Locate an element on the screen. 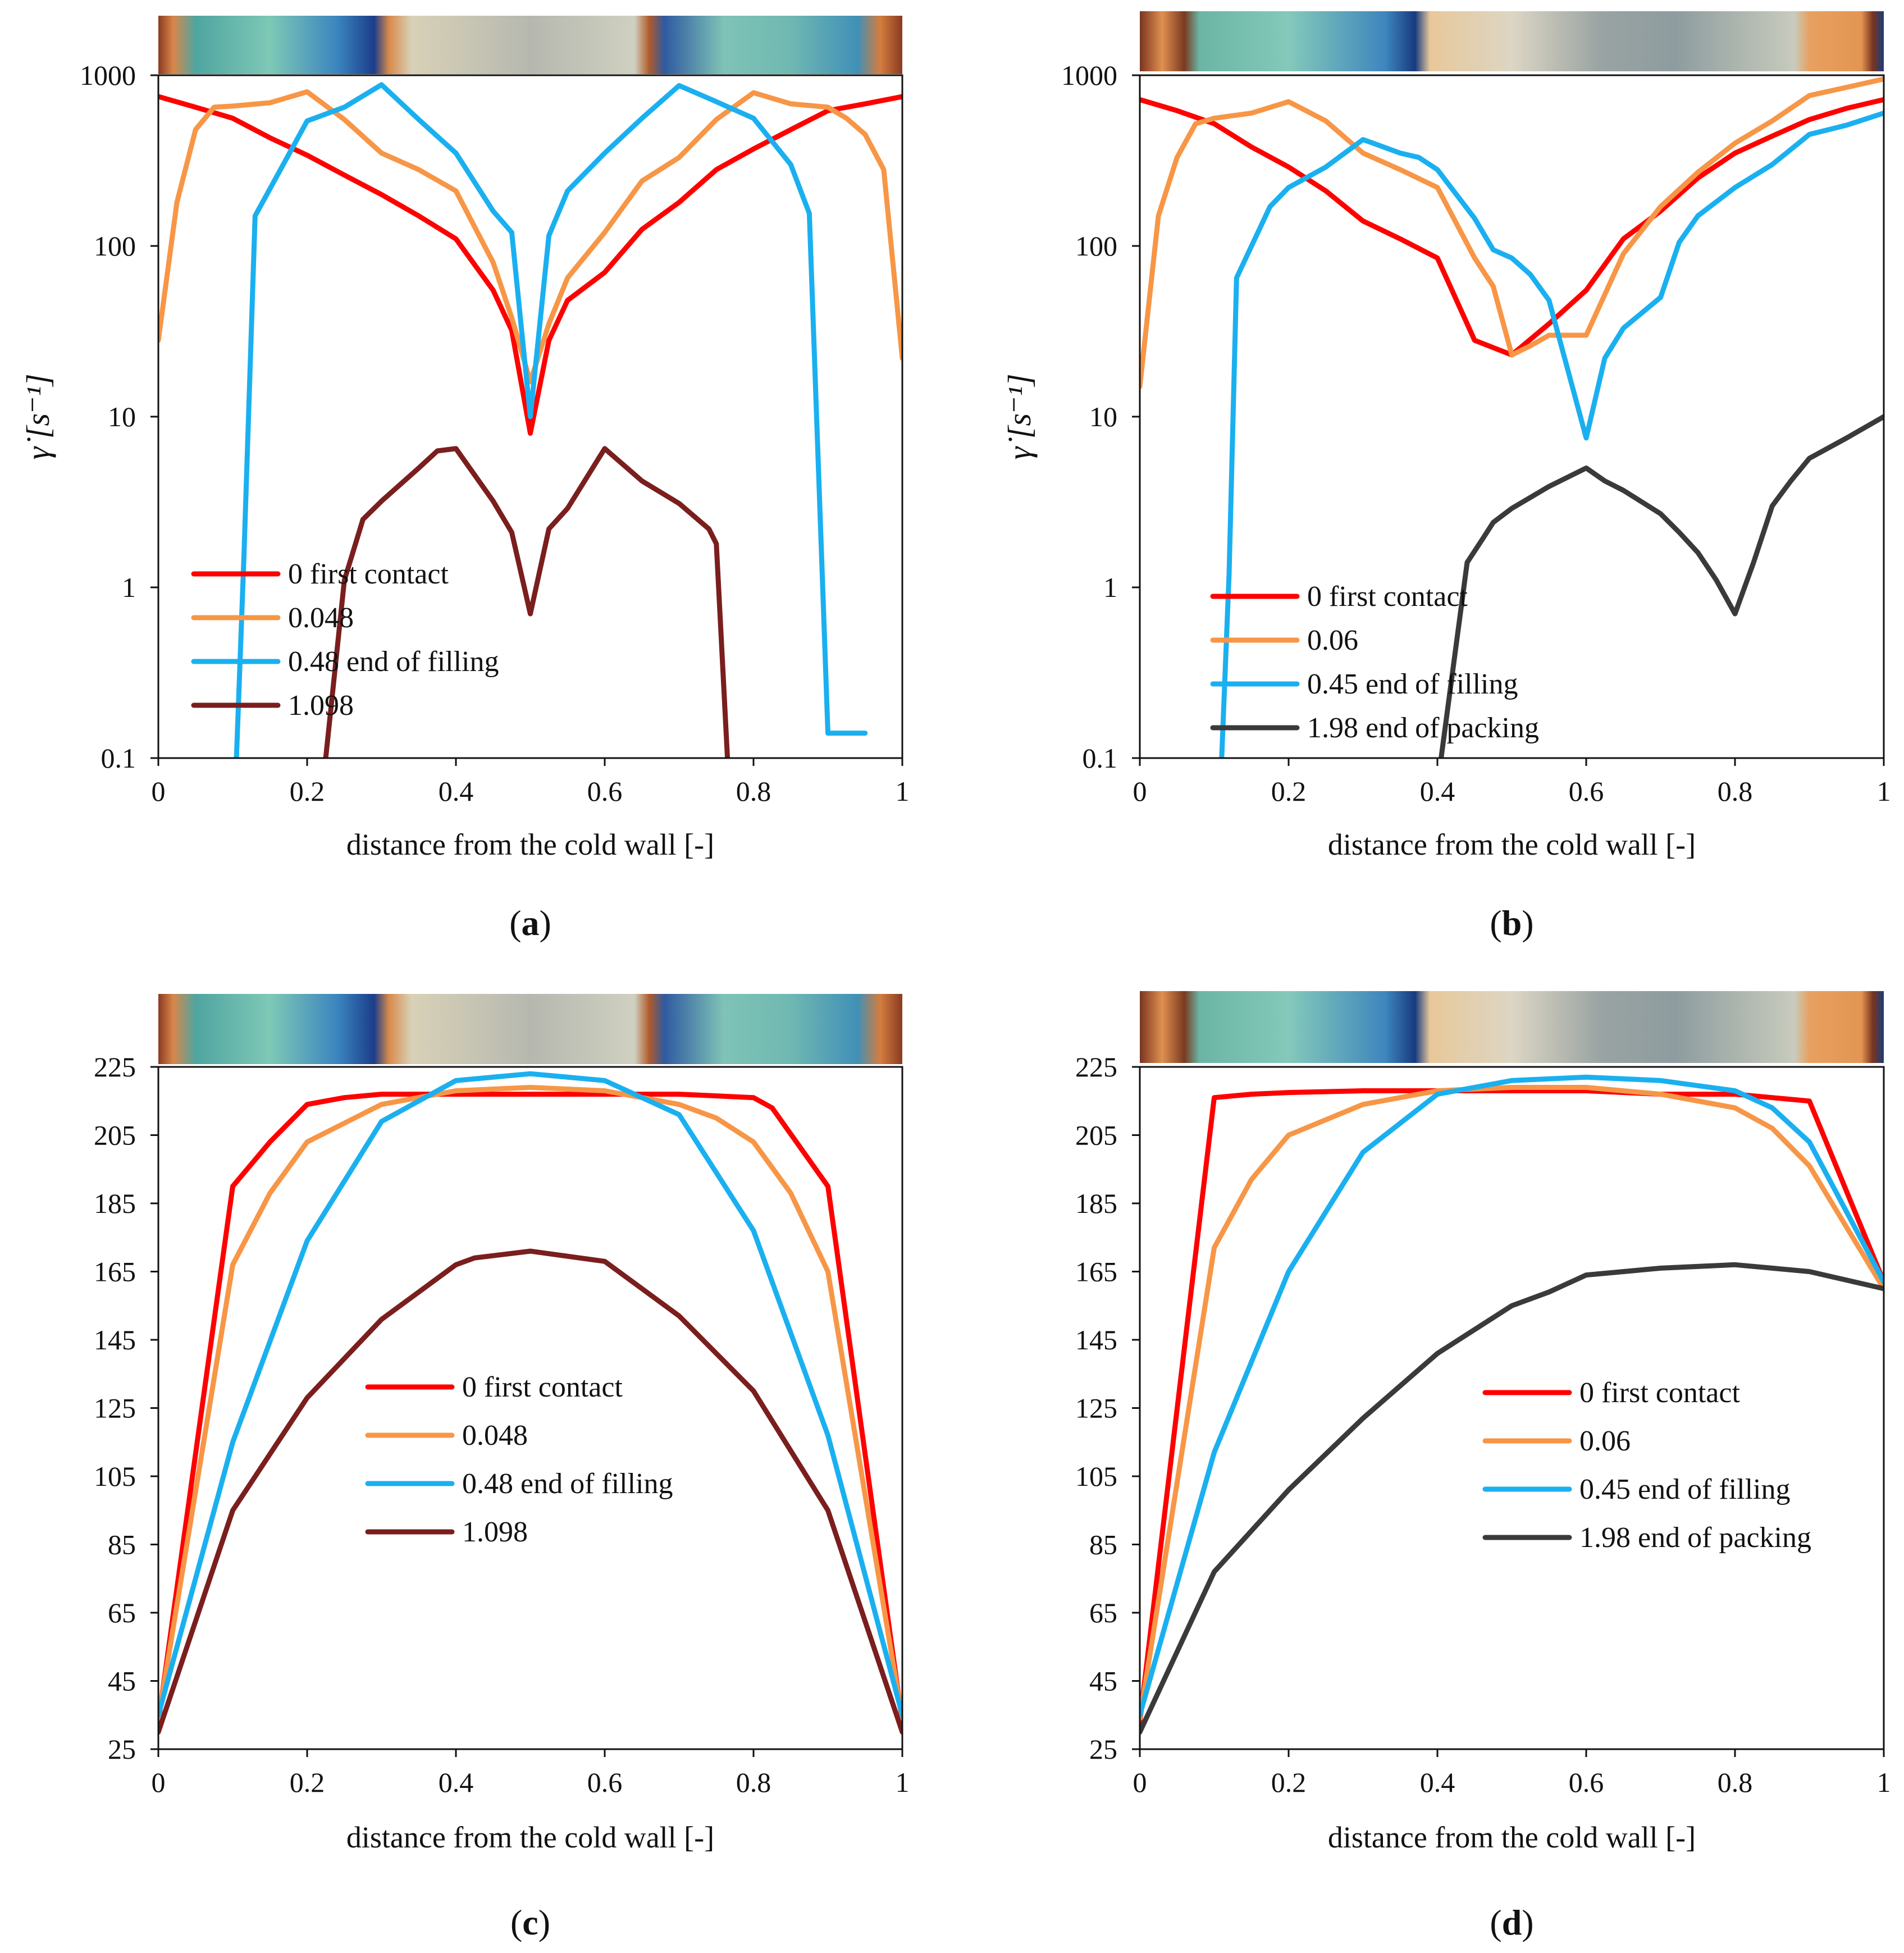  panel-label: (b) is located at coordinates (1511, 923).